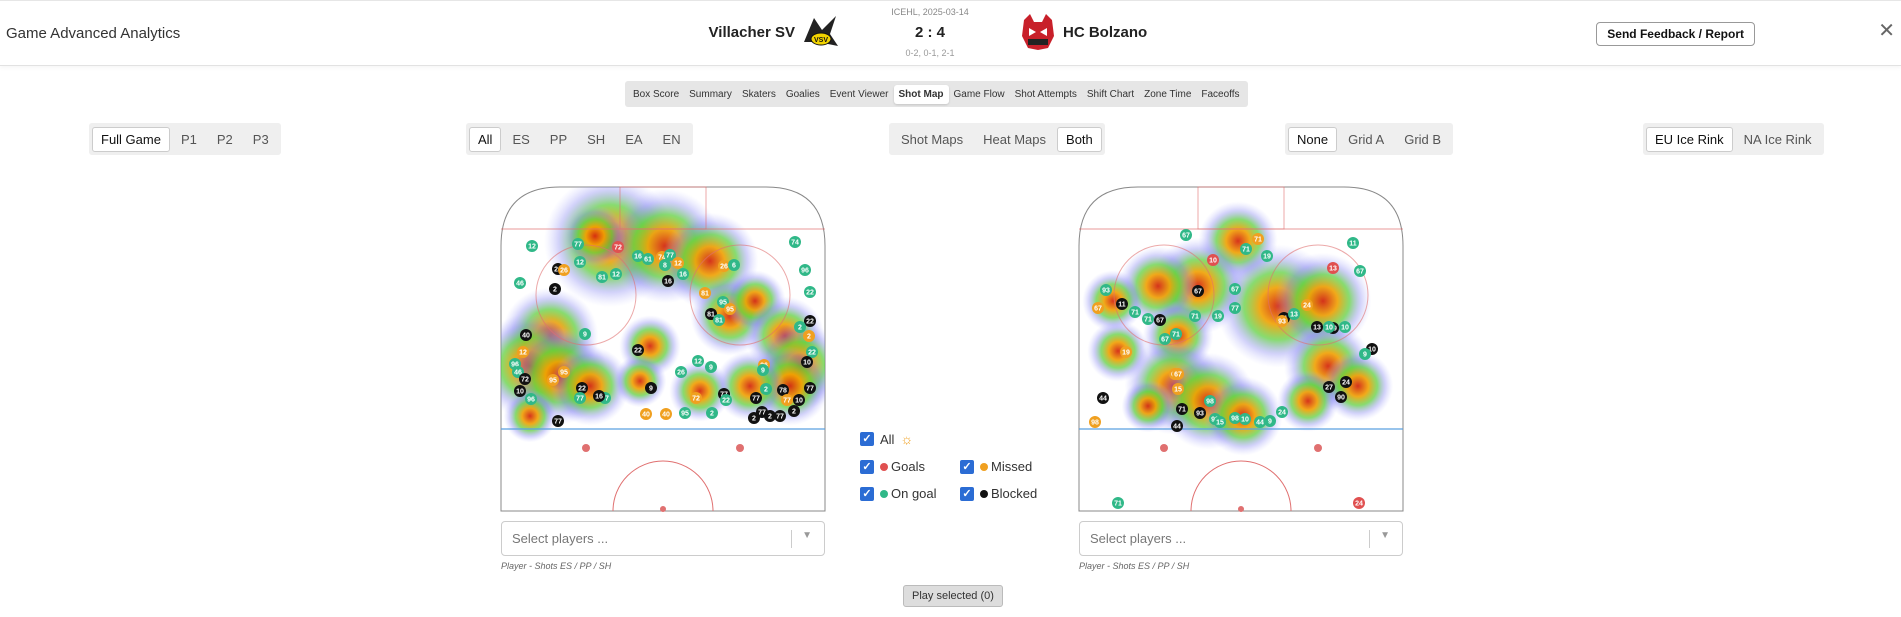 The width and height of the screenshot is (1901, 617). Describe the element at coordinates (1341, 397) in the screenshot. I see `shot-marker: 90` at that location.